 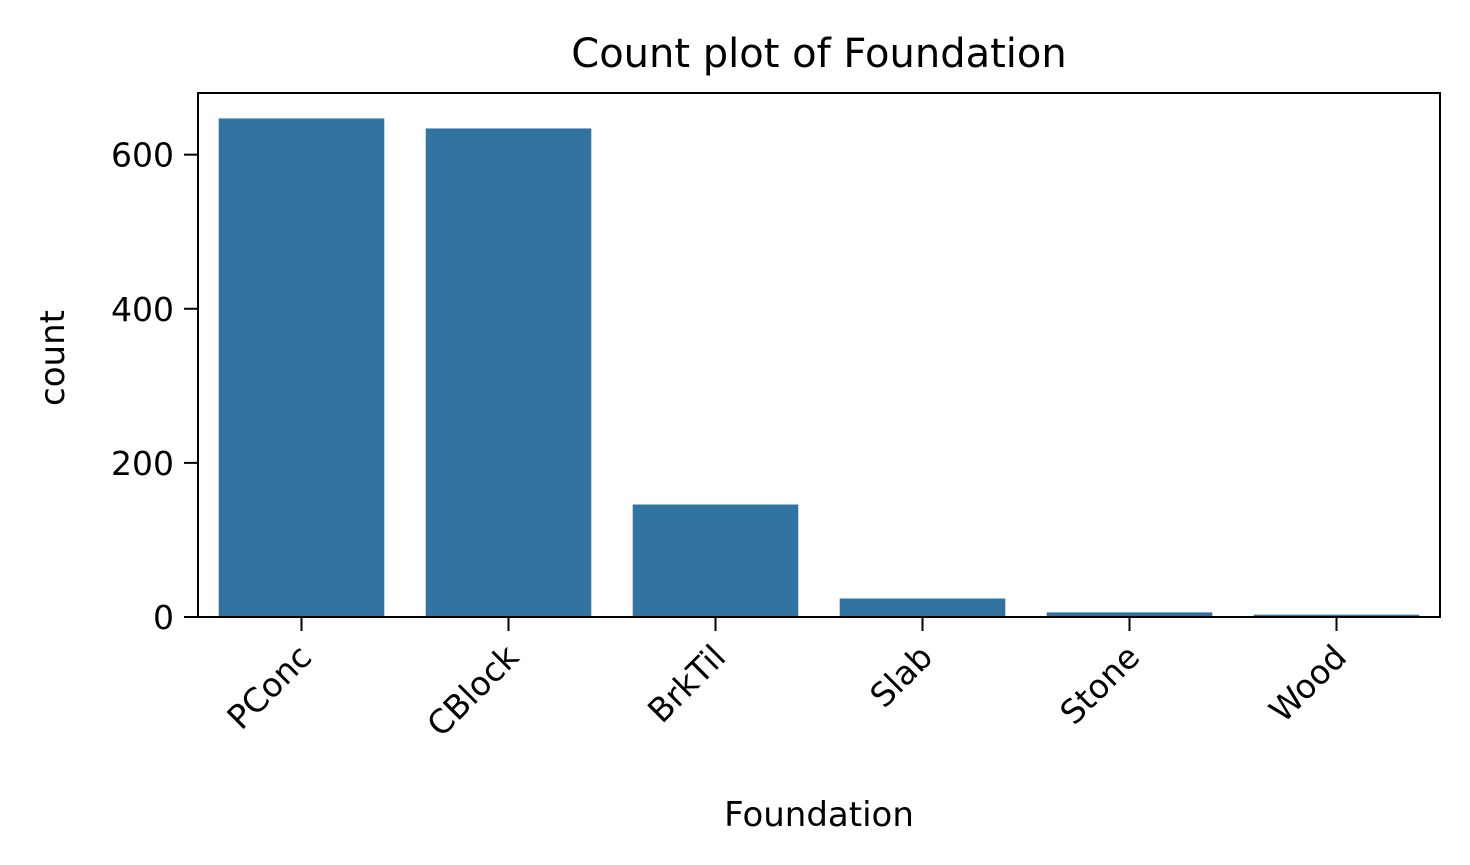 I want to click on chart-title: Count plot of Foundation, so click(x=818, y=54).